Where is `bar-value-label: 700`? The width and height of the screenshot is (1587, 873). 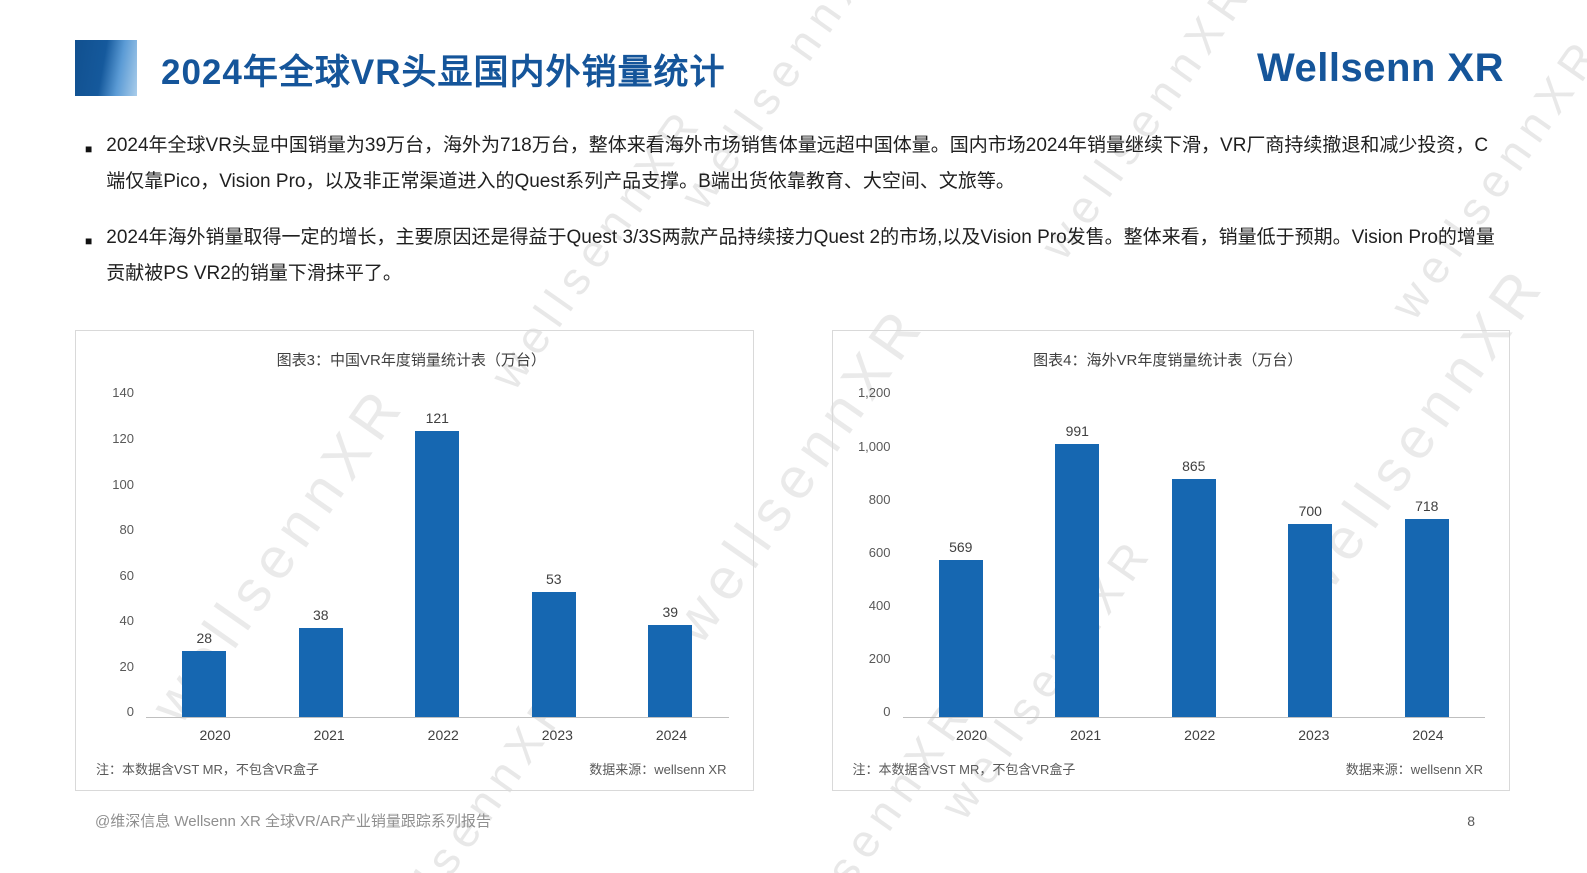 bar-value-label: 700 is located at coordinates (1310, 511).